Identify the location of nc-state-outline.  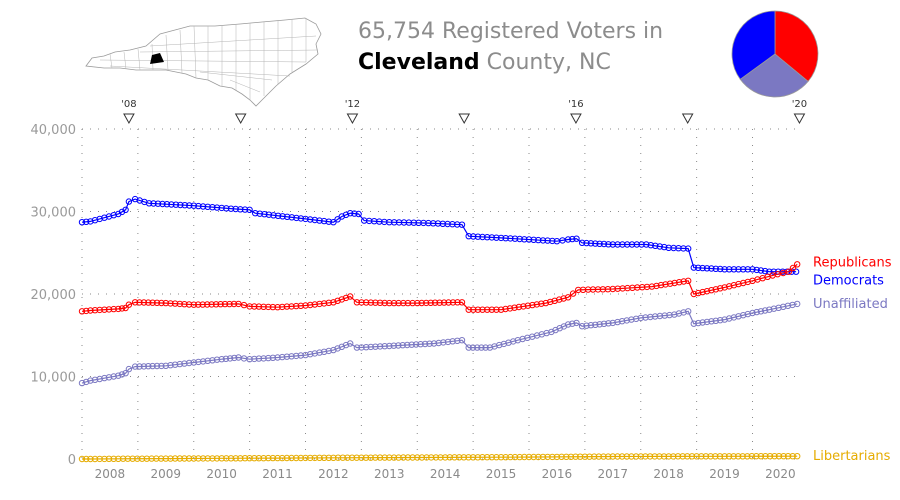
(203, 62).